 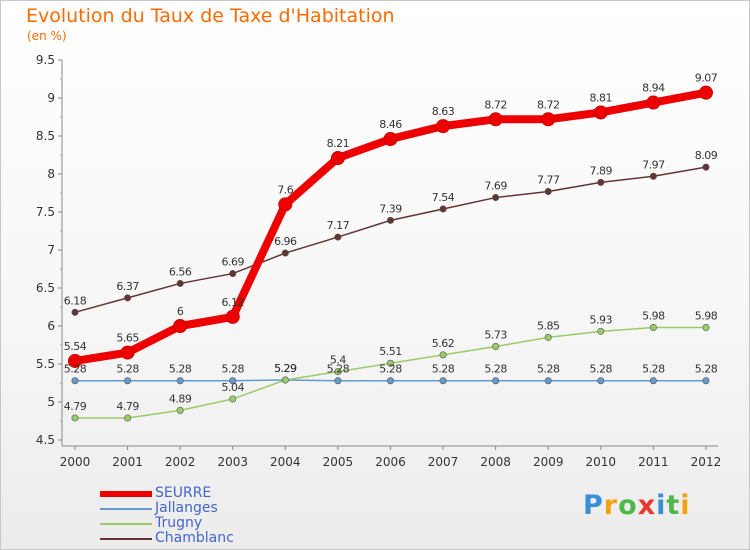 What do you see at coordinates (443, 462) in the screenshot?
I see `x-tick-label: 2007` at bounding box center [443, 462].